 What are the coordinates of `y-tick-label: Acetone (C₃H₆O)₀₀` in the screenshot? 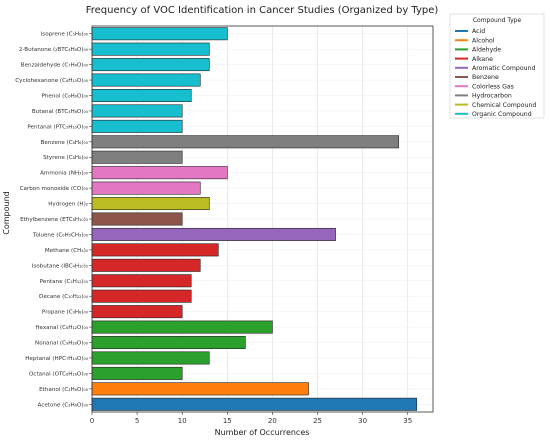 It's located at (63, 405).